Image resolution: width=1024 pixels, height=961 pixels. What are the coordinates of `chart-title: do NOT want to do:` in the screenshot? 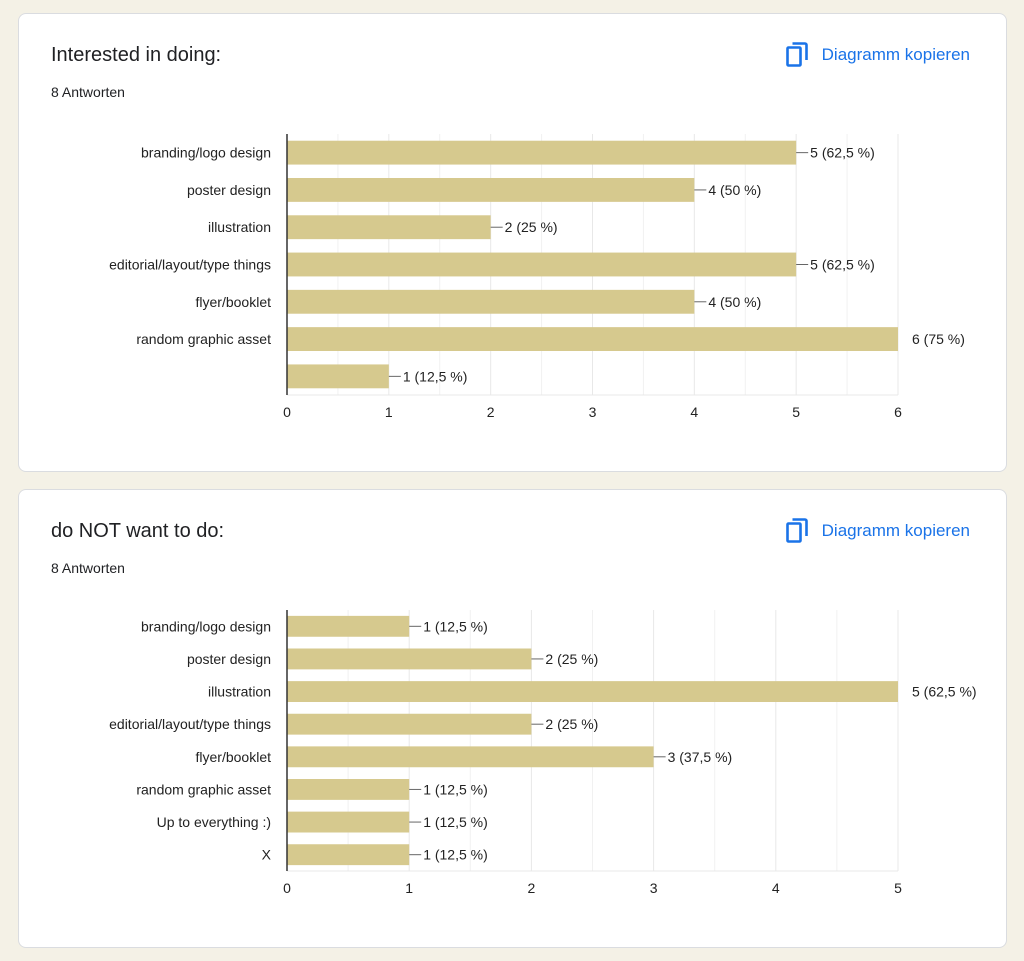 It's located at (138, 531).